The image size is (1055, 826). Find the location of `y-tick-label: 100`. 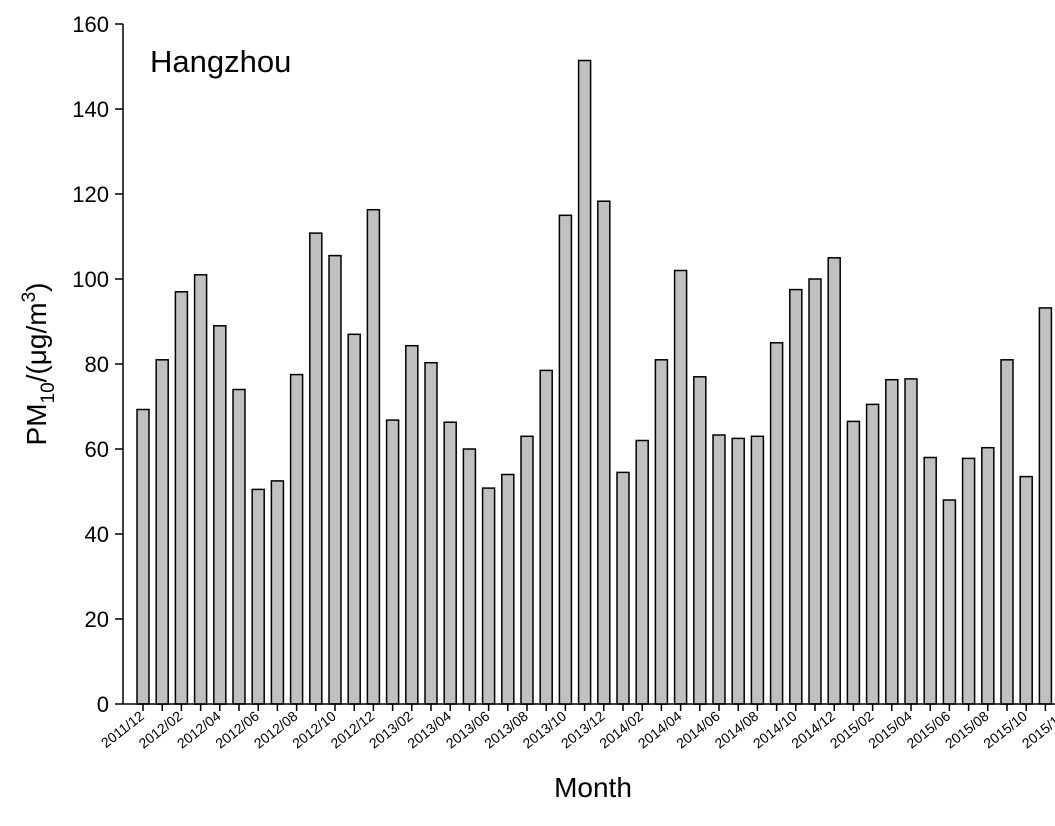

y-tick-label: 100 is located at coordinates (90, 279).